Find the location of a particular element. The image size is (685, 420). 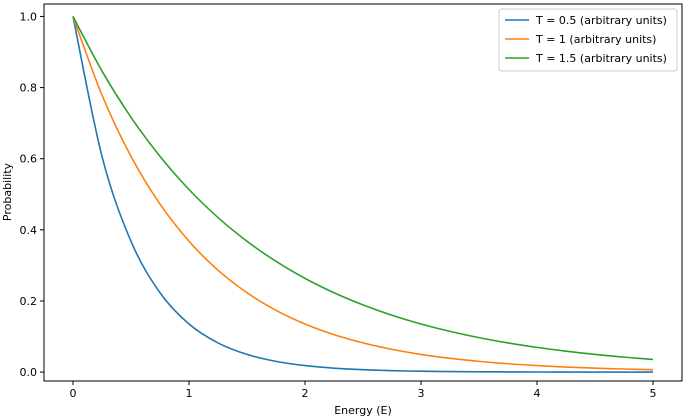

y-tick-label: 0.8 is located at coordinates (29, 88).